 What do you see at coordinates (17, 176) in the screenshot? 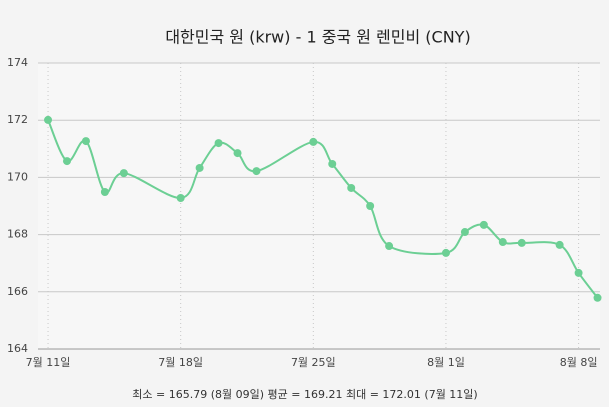
I see `y-tick-label: 170` at bounding box center [17, 176].